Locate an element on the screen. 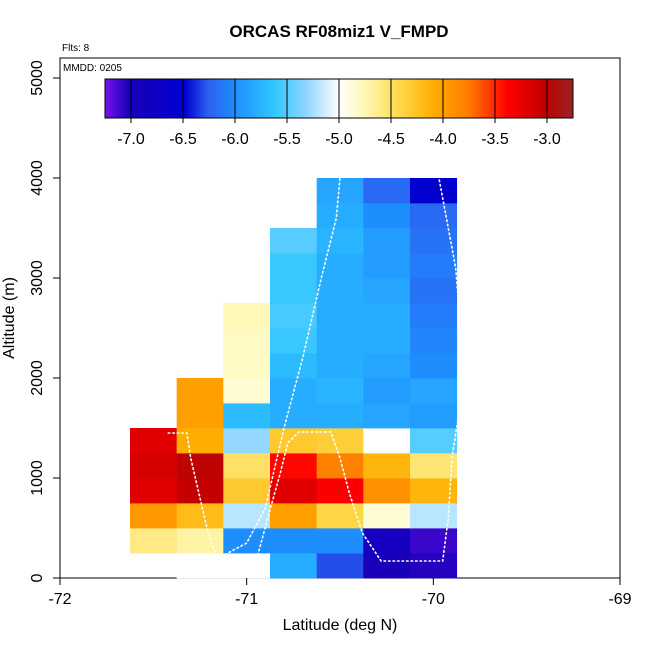 This screenshot has width=650, height=650. chart-title: ORCAS RF08miz1 V_FMPD is located at coordinates (338, 31).